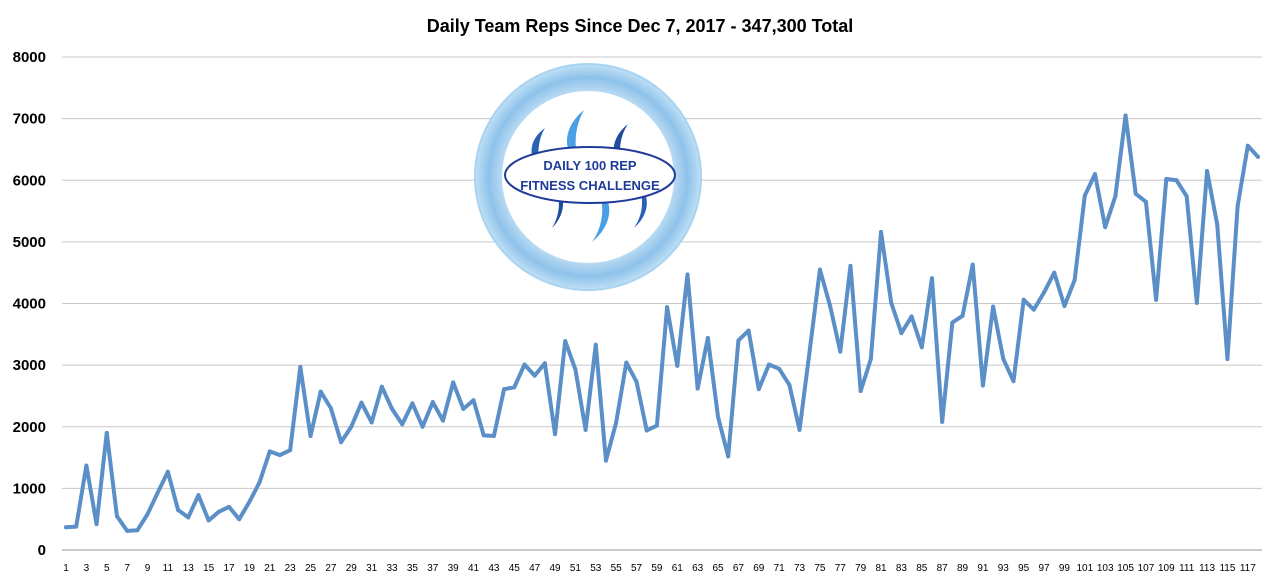  What do you see at coordinates (29, 180) in the screenshot?
I see `y-tick-label: 6000` at bounding box center [29, 180].